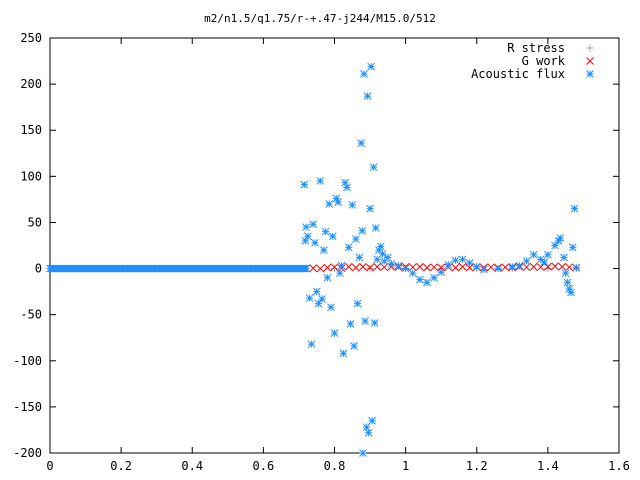  Describe the element at coordinates (548, 466) in the screenshot. I see `x-tick-label: 1.4` at that location.